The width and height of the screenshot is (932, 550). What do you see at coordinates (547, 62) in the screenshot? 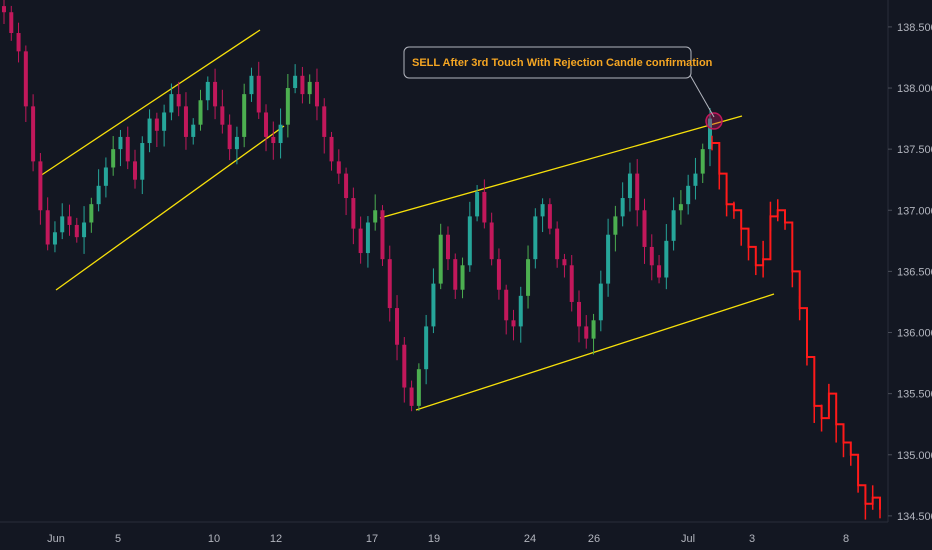
I see `callout-box` at bounding box center [547, 62].